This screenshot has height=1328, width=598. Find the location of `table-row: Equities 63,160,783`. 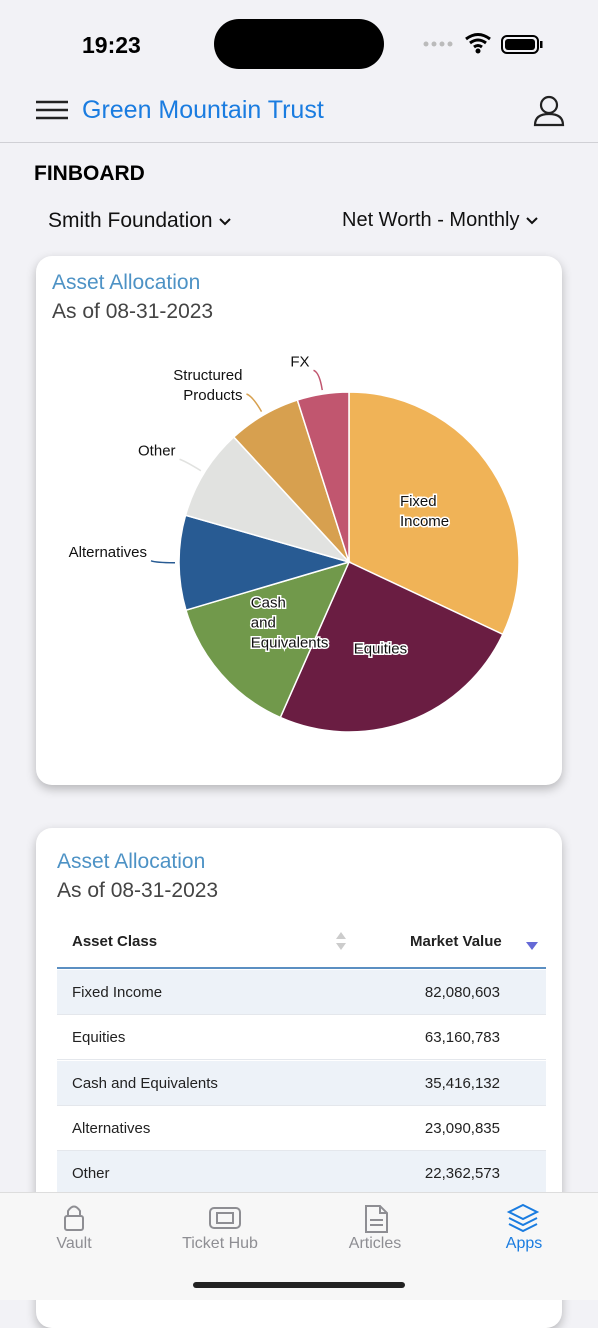

table-row: Equities 63,160,783 is located at coordinates (301, 1038).